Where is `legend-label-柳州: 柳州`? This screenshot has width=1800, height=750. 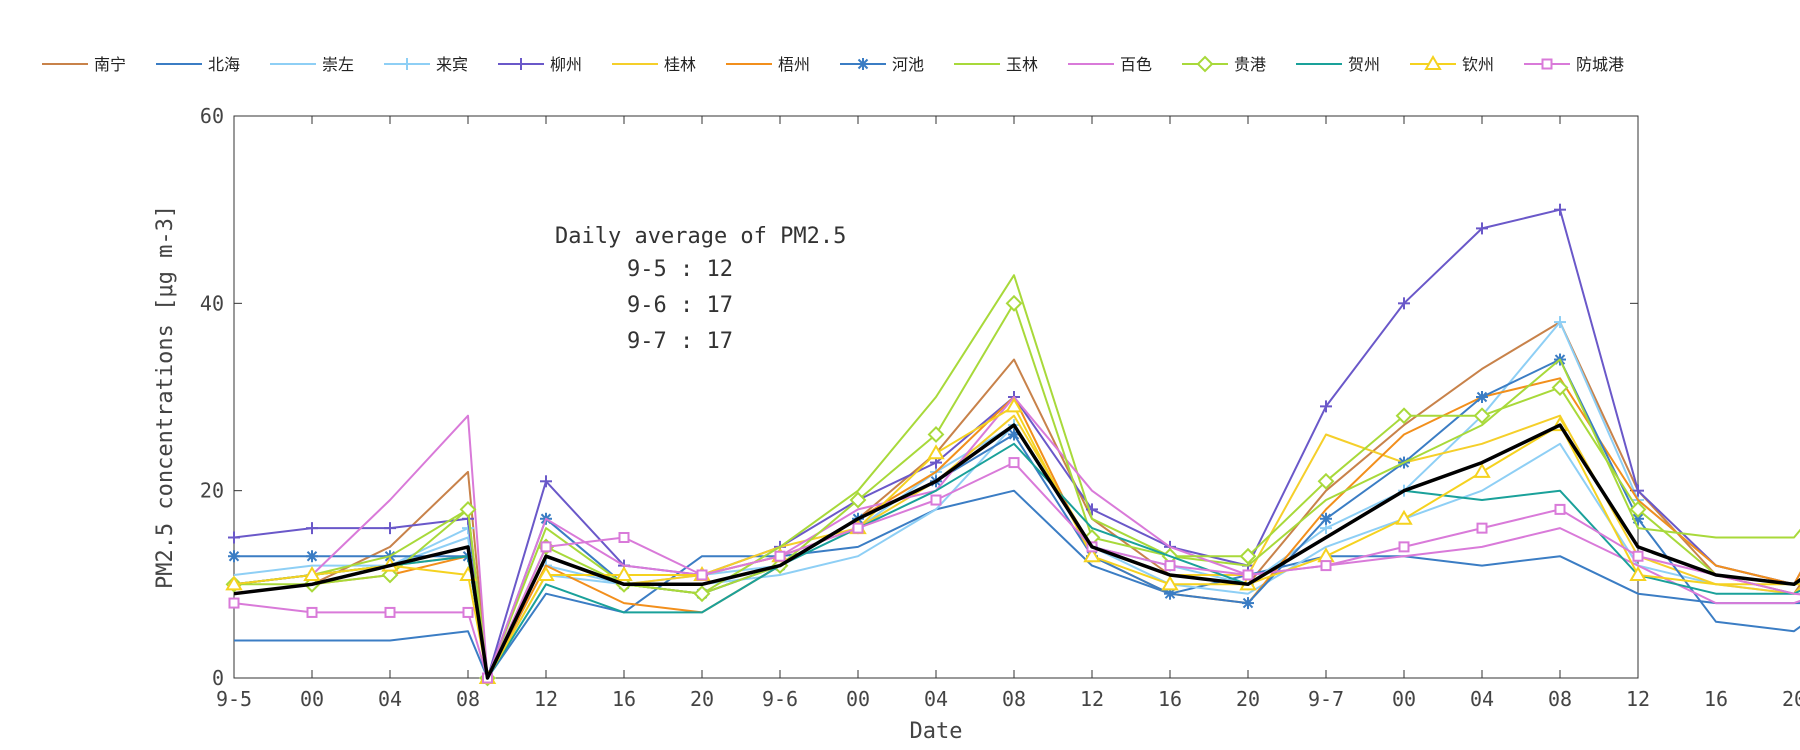
legend-label-柳州: 柳州 is located at coordinates (566, 64).